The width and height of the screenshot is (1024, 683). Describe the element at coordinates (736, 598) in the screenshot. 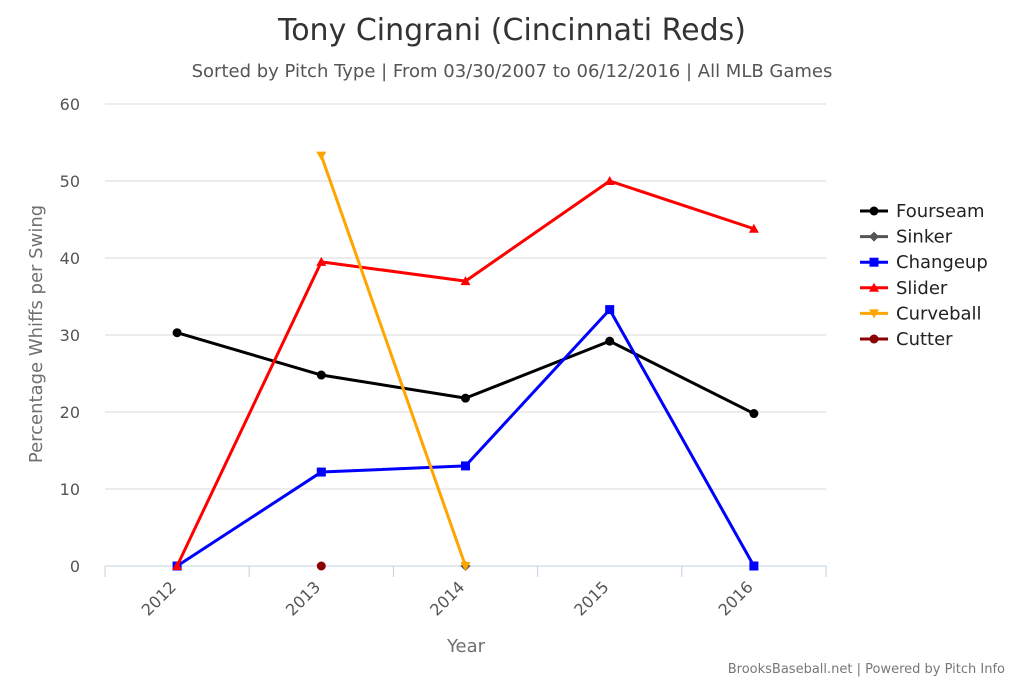

I see `x-tick-label: 2016` at that location.